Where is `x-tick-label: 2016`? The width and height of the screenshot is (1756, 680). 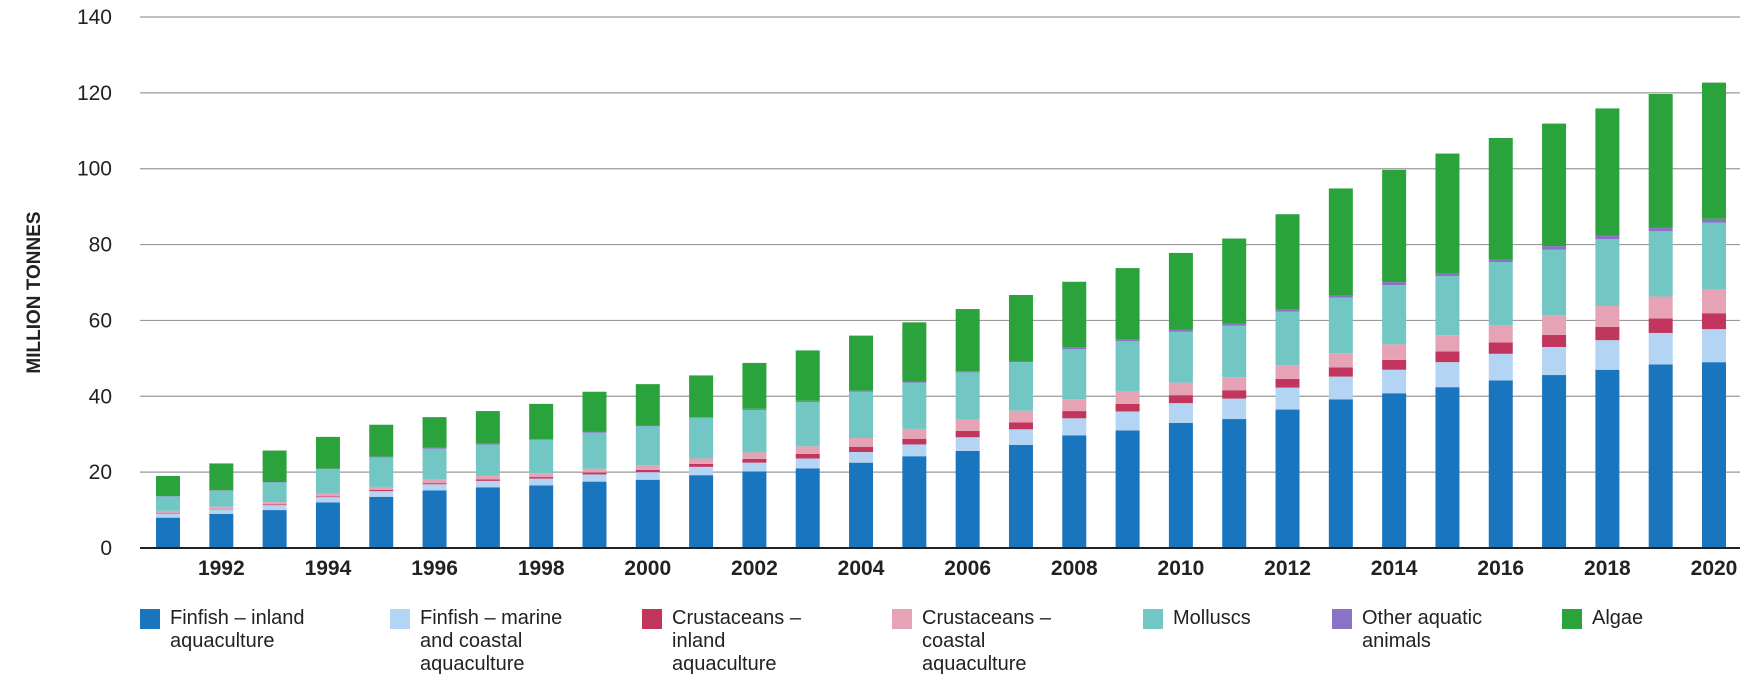 x-tick-label: 2016 is located at coordinates (1500, 568).